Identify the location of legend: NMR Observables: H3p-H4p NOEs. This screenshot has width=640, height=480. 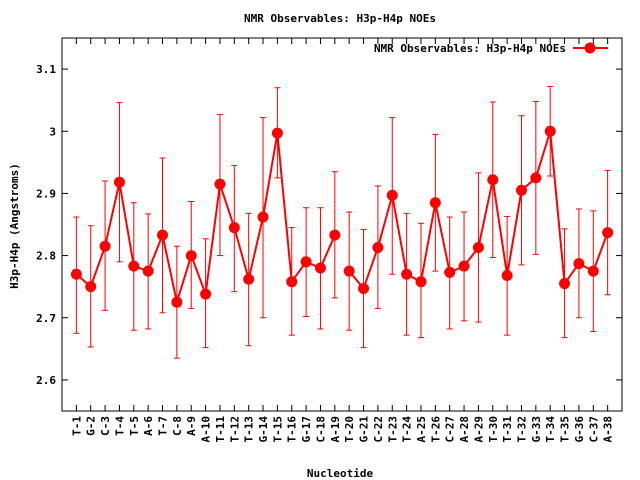
(491, 48).